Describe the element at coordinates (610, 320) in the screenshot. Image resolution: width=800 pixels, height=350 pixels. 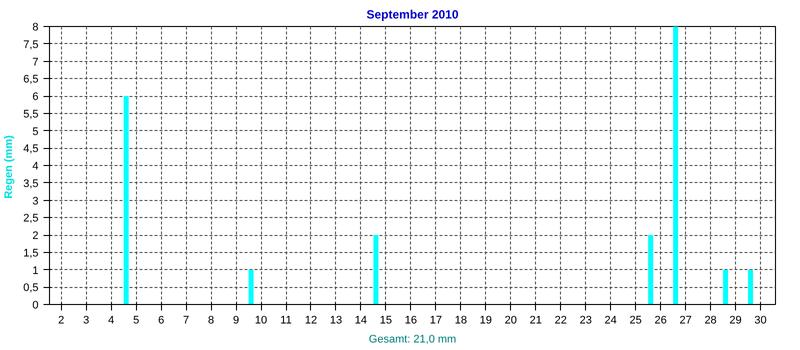
I see `x-tick-label: 24` at that location.